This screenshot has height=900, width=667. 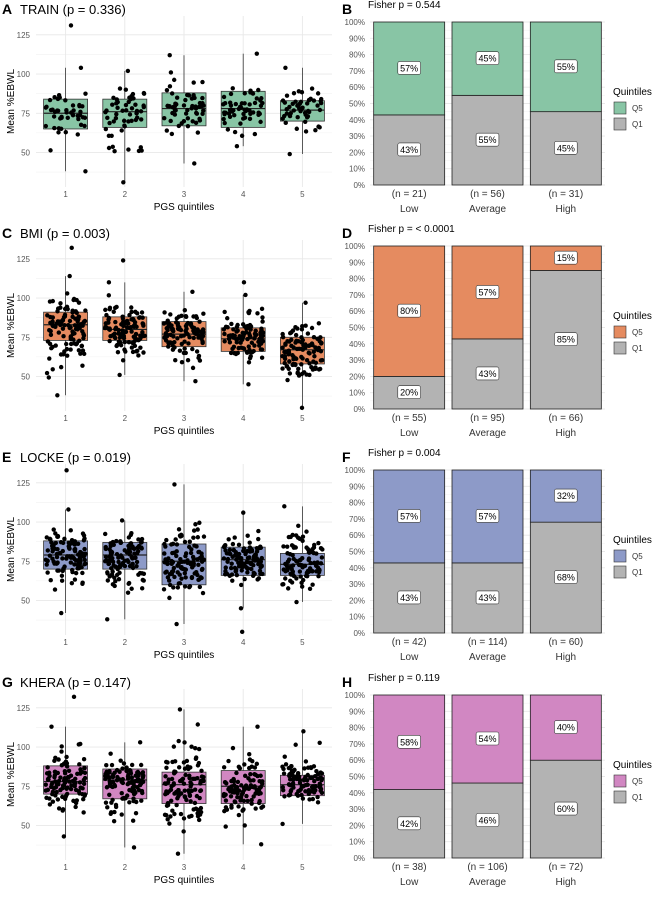 I want to click on n-label: (n = 114), so click(x=488, y=642).